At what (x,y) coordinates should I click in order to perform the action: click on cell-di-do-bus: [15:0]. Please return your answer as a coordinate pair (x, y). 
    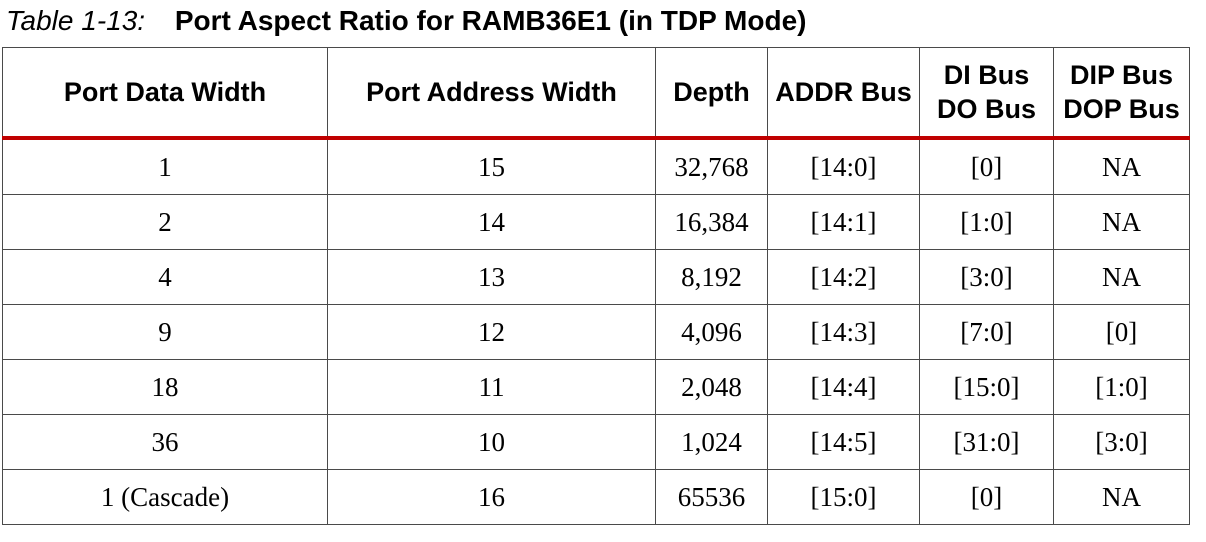
    Looking at the image, I should click on (986, 387).